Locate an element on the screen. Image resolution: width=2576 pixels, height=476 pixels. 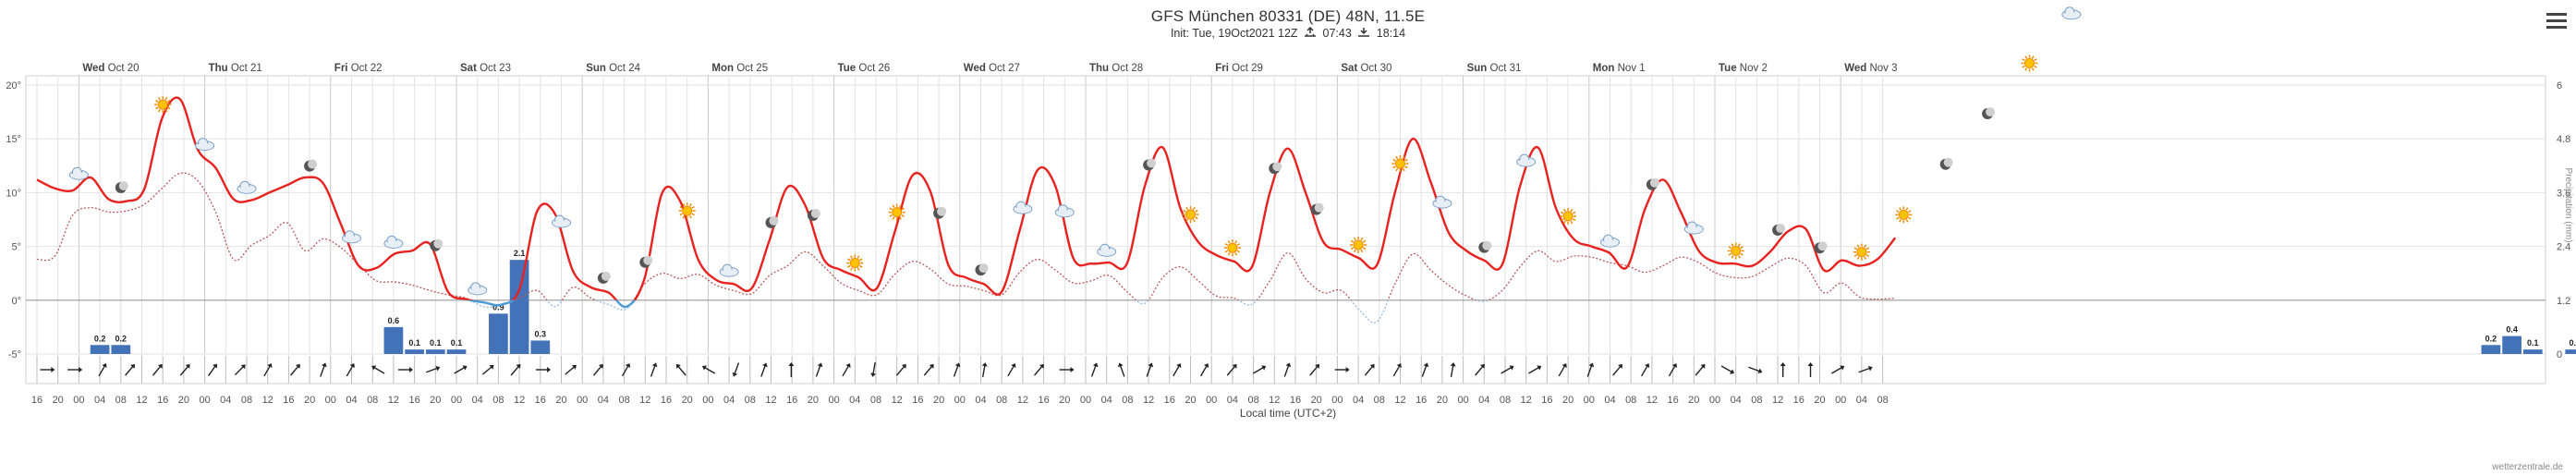
day-label: Sat Oct 23 is located at coordinates (486, 68).